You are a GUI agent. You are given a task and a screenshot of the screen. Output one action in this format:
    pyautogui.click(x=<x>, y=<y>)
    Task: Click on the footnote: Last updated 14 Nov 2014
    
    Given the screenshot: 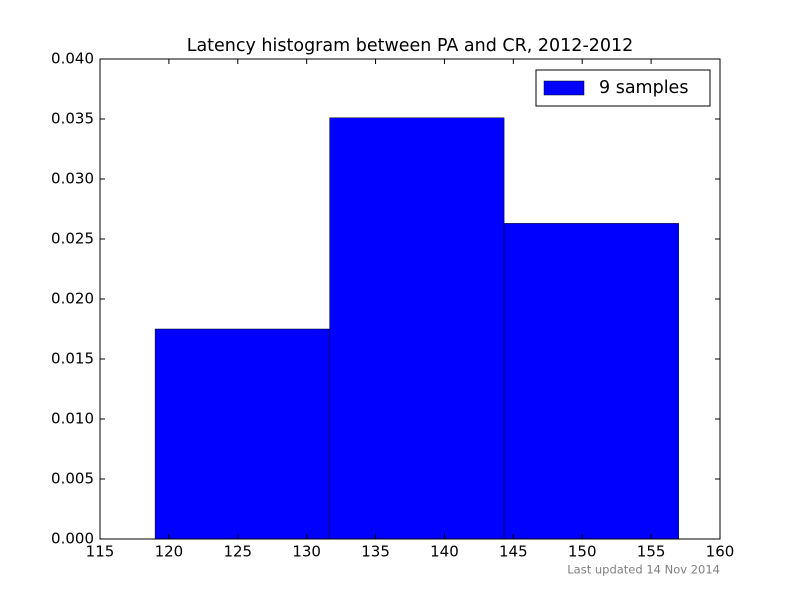 What is the action you would take?
    pyautogui.click(x=643, y=570)
    